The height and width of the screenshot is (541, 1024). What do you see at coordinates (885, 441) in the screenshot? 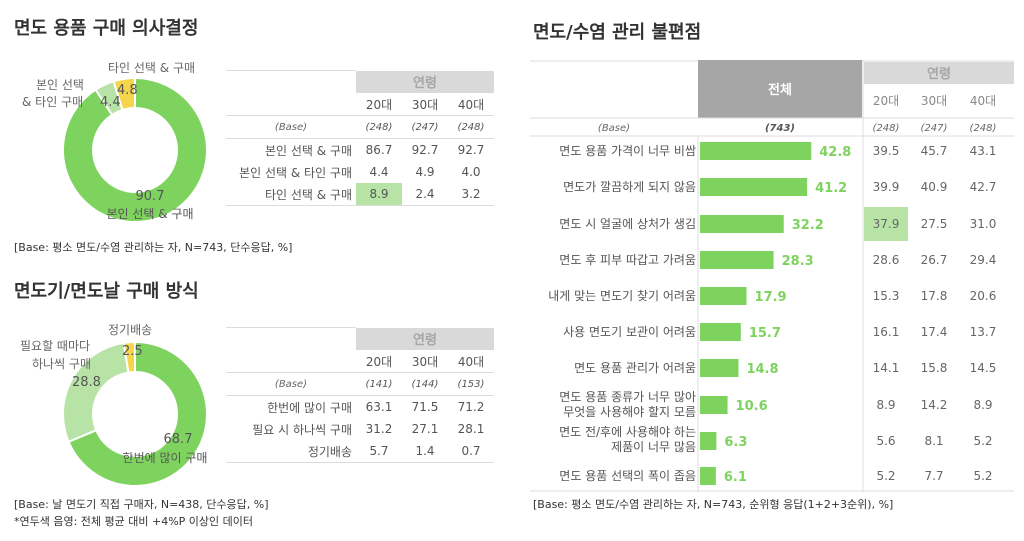
I see `cell: 5.6` at bounding box center [885, 441].